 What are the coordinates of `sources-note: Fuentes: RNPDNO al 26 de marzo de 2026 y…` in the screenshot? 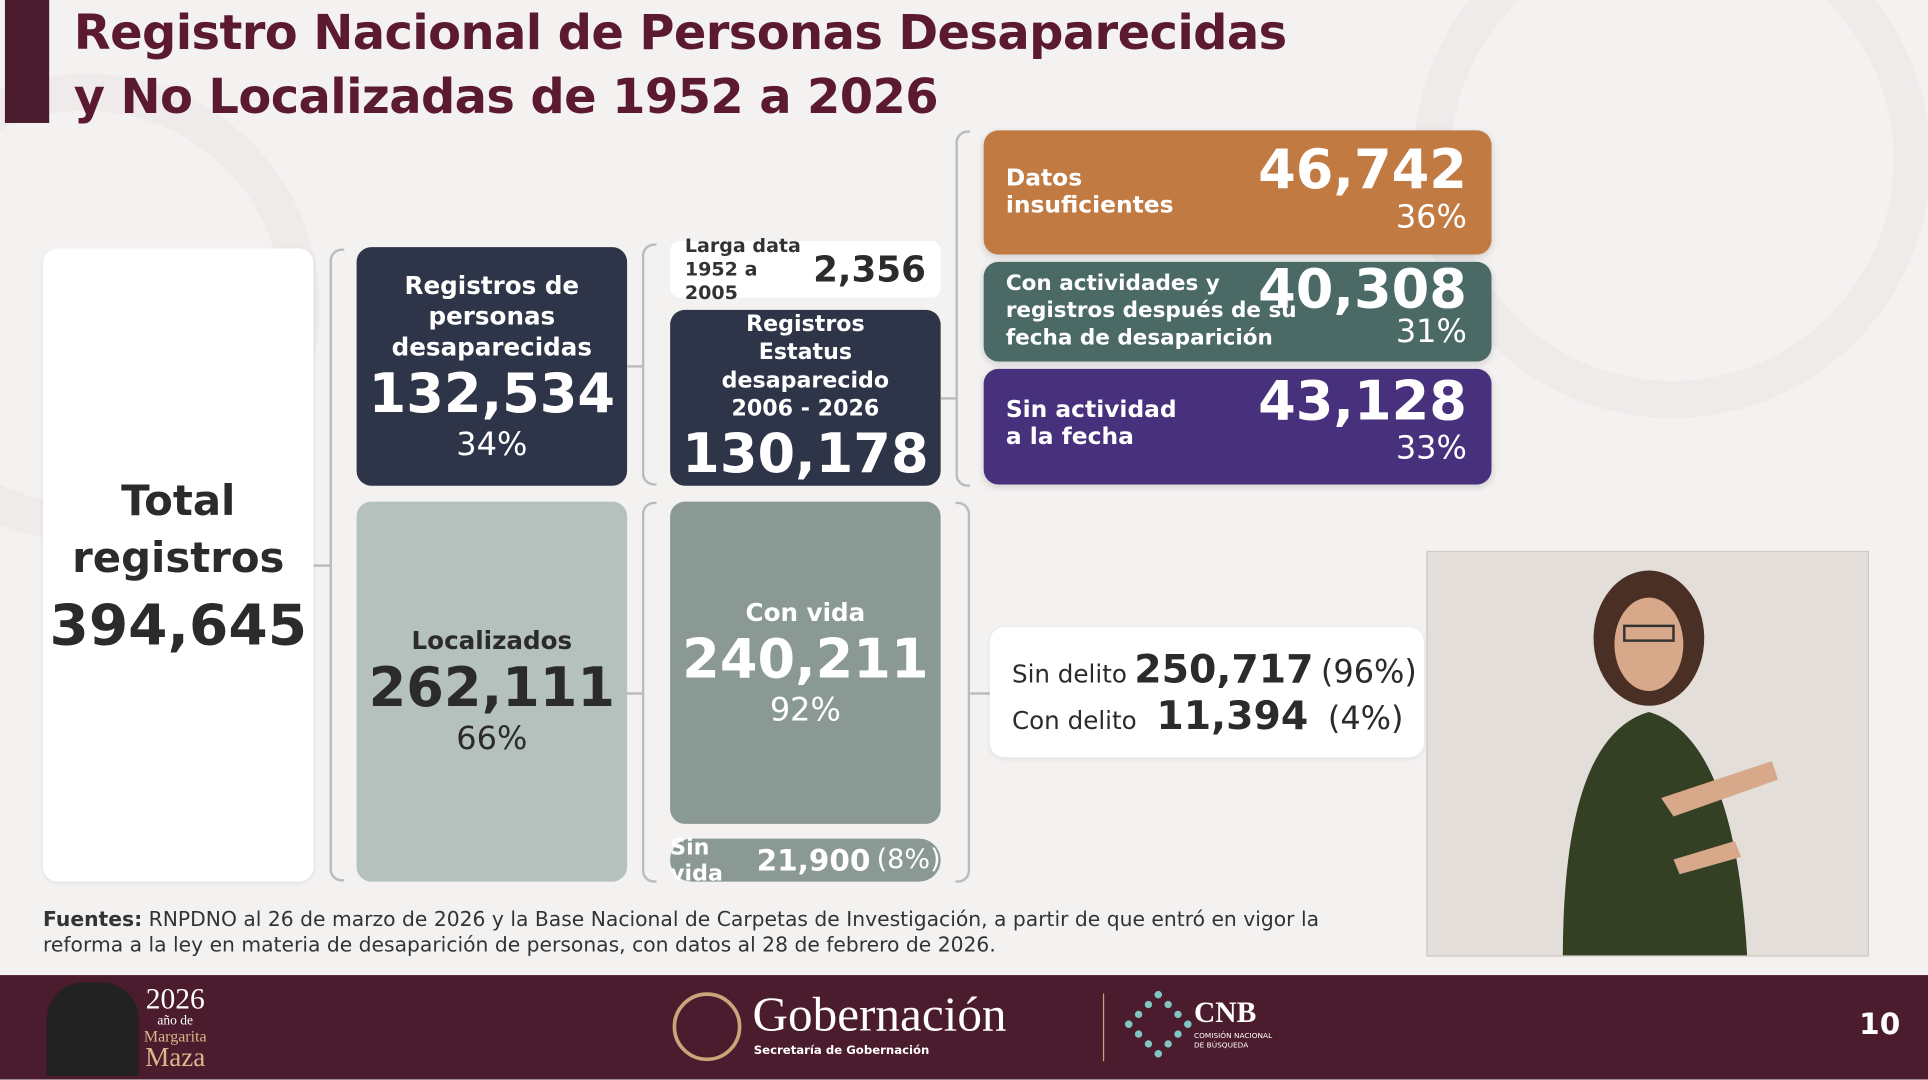 It's located at (707, 932).